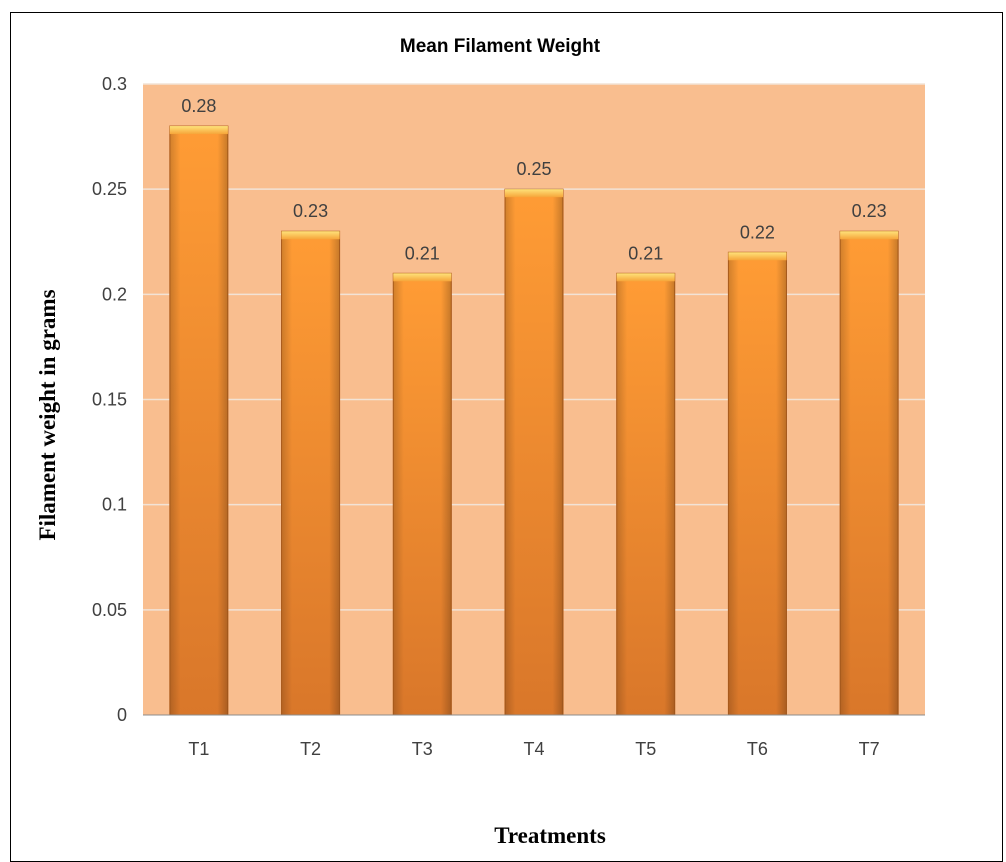  Describe the element at coordinates (869, 749) in the screenshot. I see `x-tick-label: T7` at that location.